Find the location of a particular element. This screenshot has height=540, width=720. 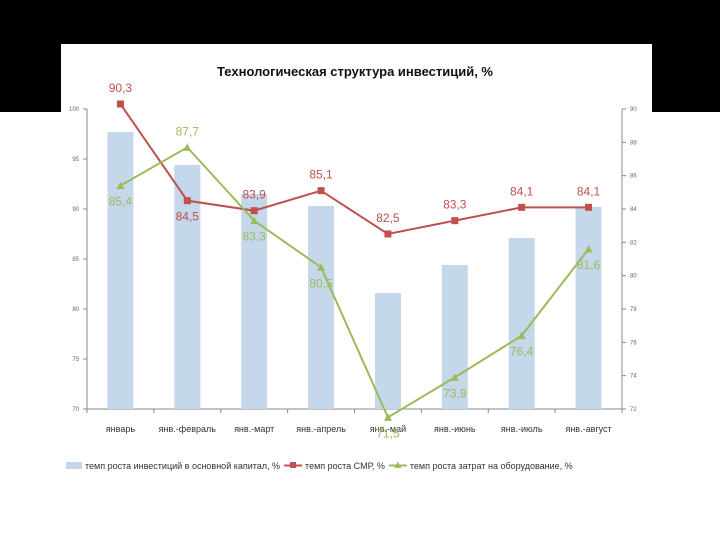

right-axis-tick-label: 82 is located at coordinates (633, 243).